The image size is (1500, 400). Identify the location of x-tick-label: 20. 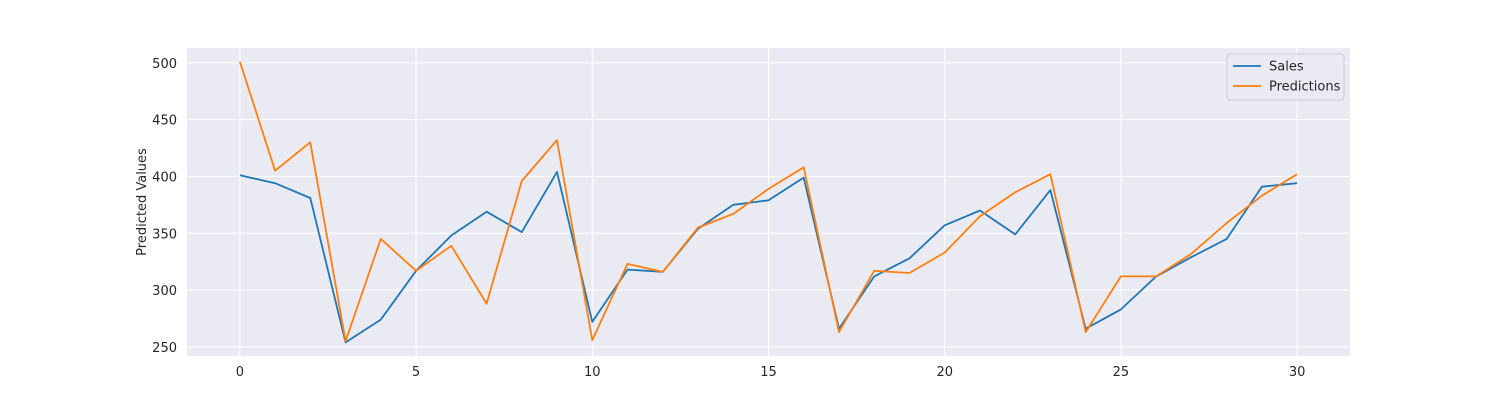
(944, 372).